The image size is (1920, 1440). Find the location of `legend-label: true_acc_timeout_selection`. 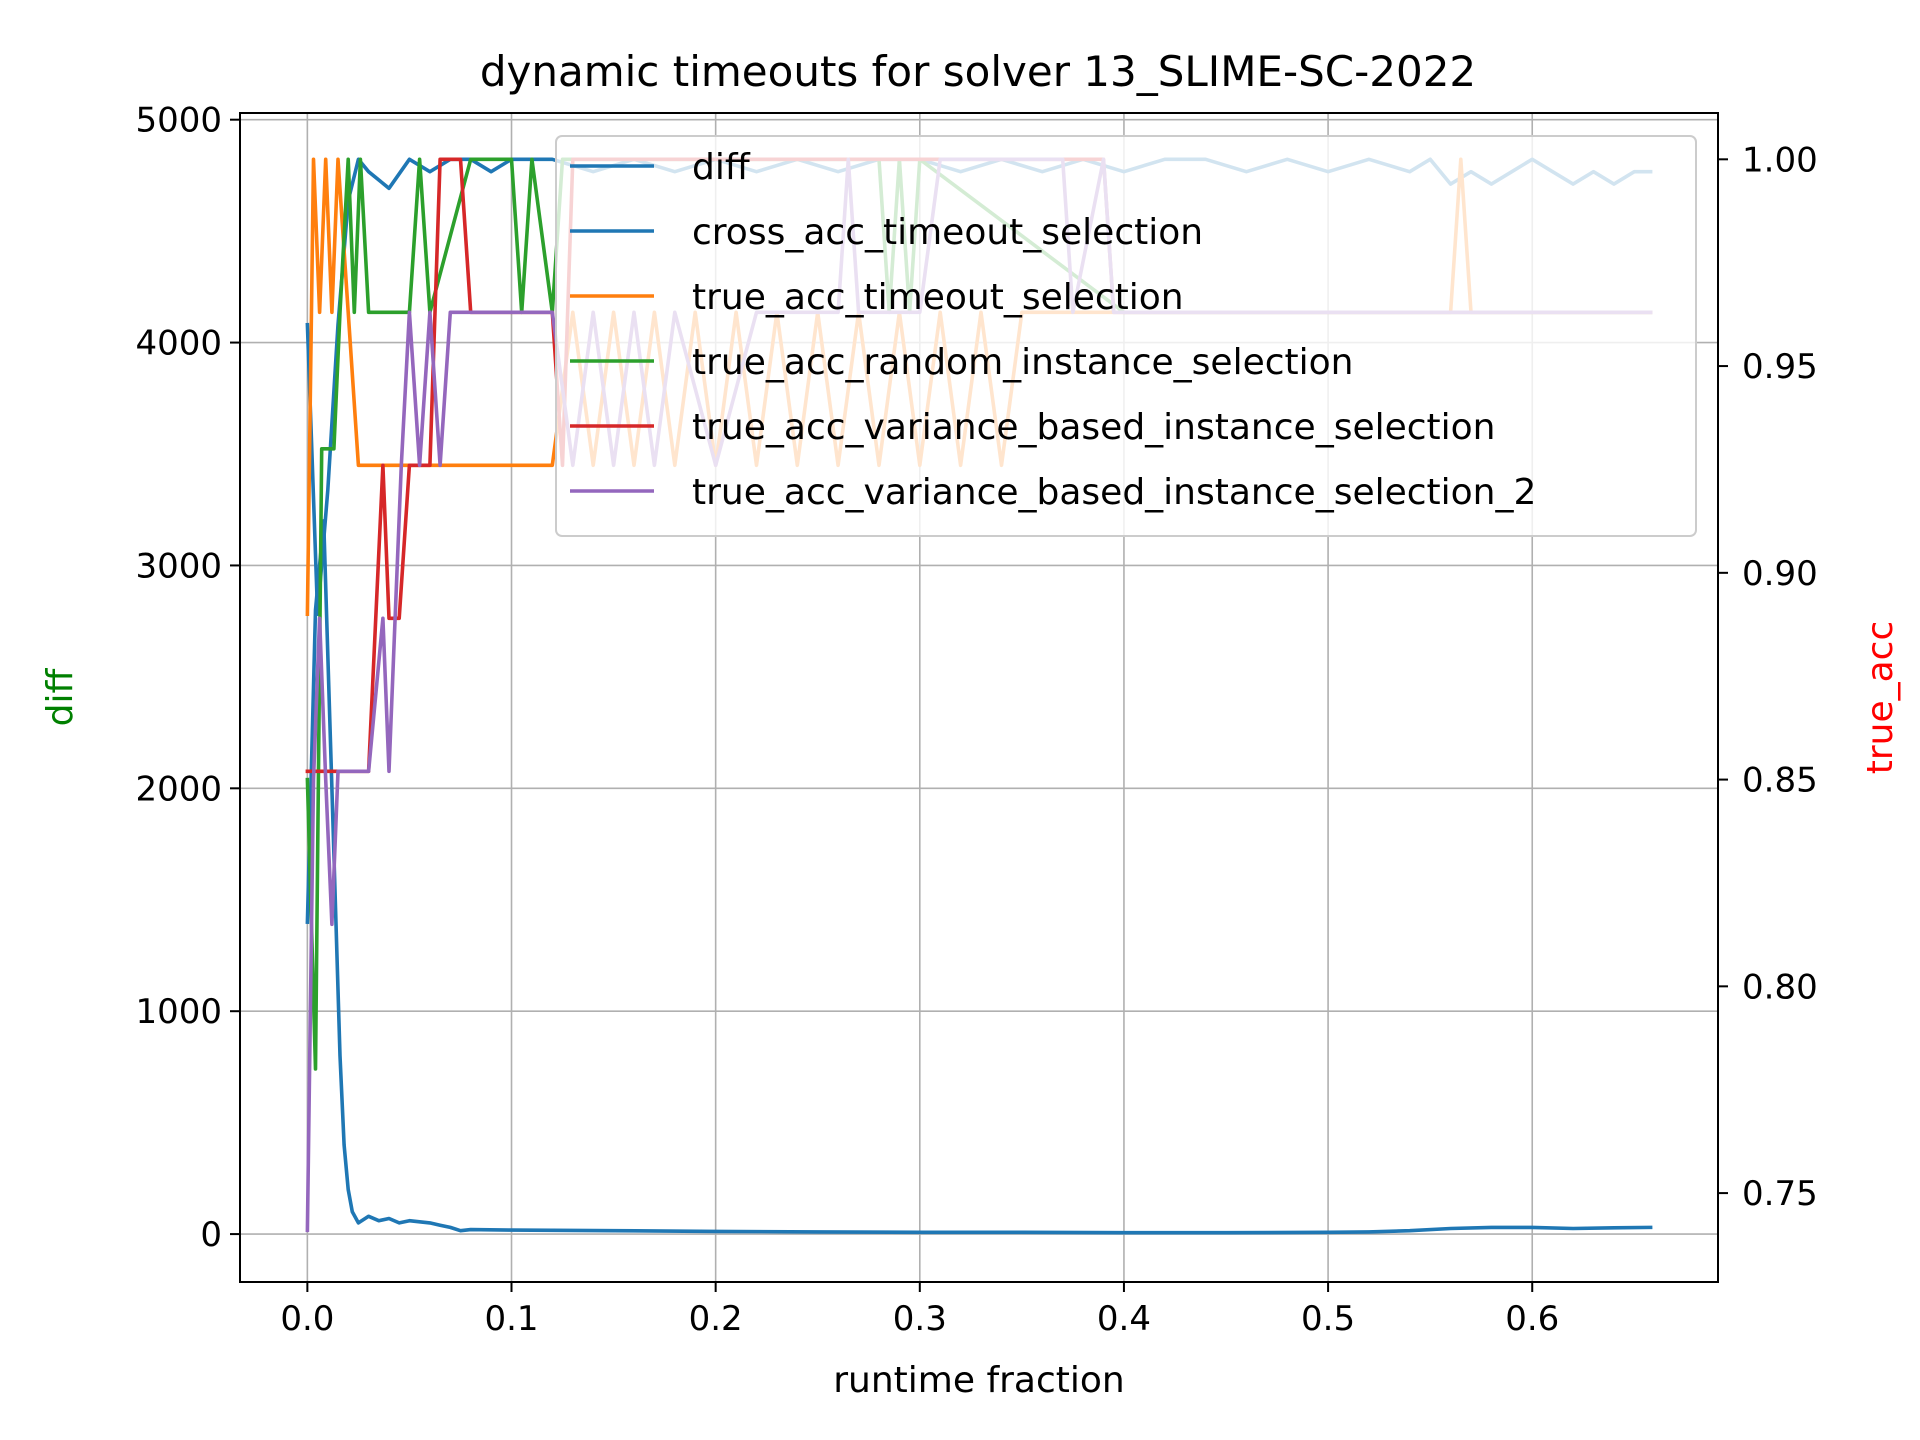

legend-label: true_acc_timeout_selection is located at coordinates (938, 297).